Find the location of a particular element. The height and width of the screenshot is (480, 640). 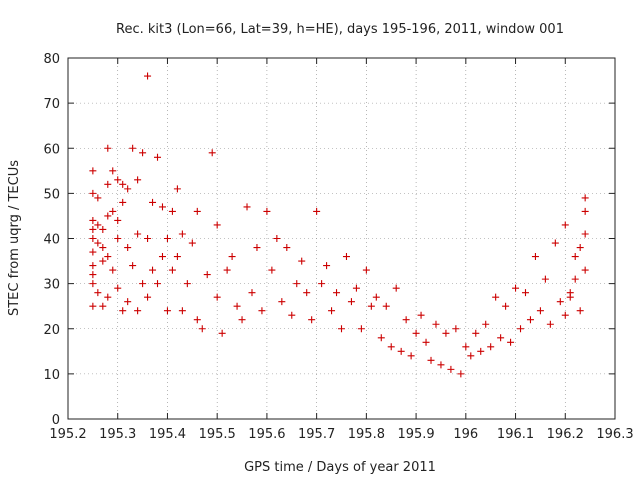

y-tick-label: 0 is located at coordinates (56, 420).